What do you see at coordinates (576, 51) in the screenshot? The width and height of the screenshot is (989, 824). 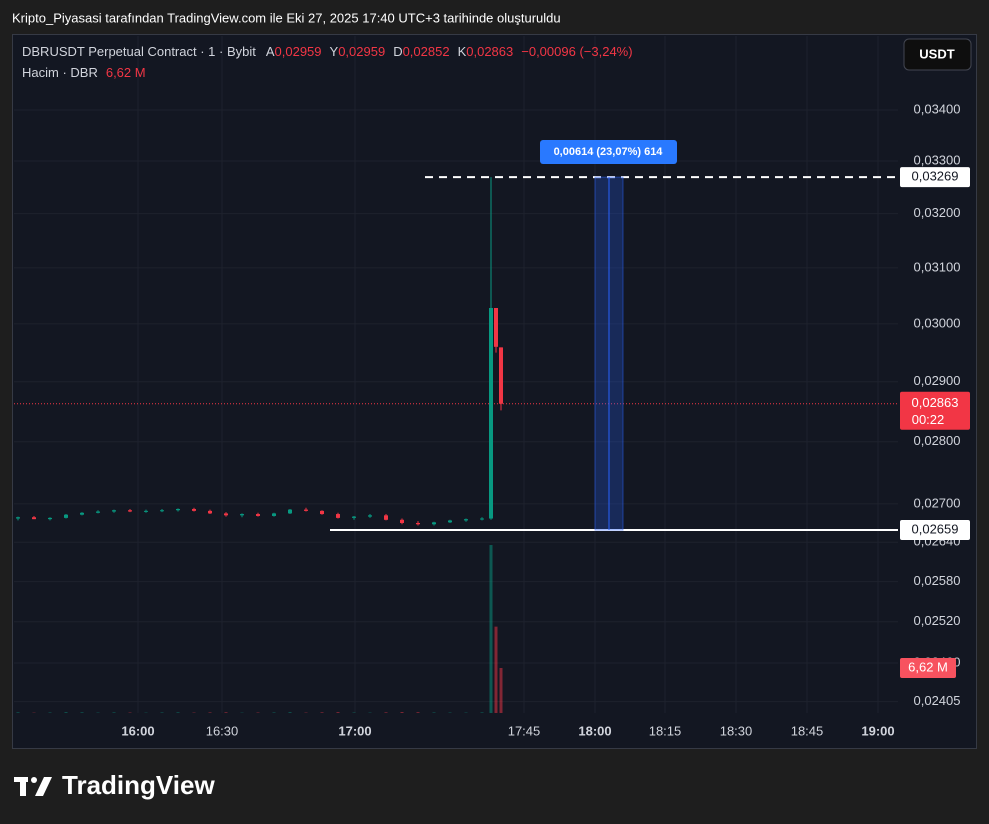 I see `change: −0,00096 (−3,24%)` at bounding box center [576, 51].